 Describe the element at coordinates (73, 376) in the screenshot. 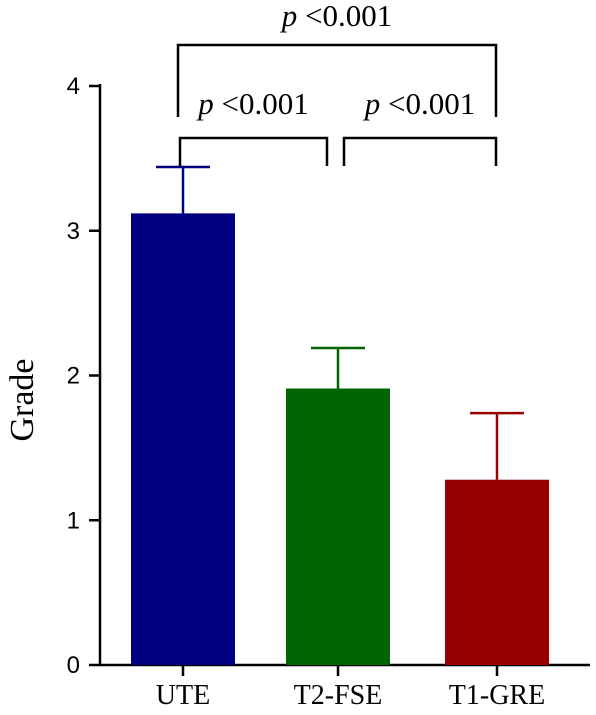

I see `y-tick-label: 2` at that location.